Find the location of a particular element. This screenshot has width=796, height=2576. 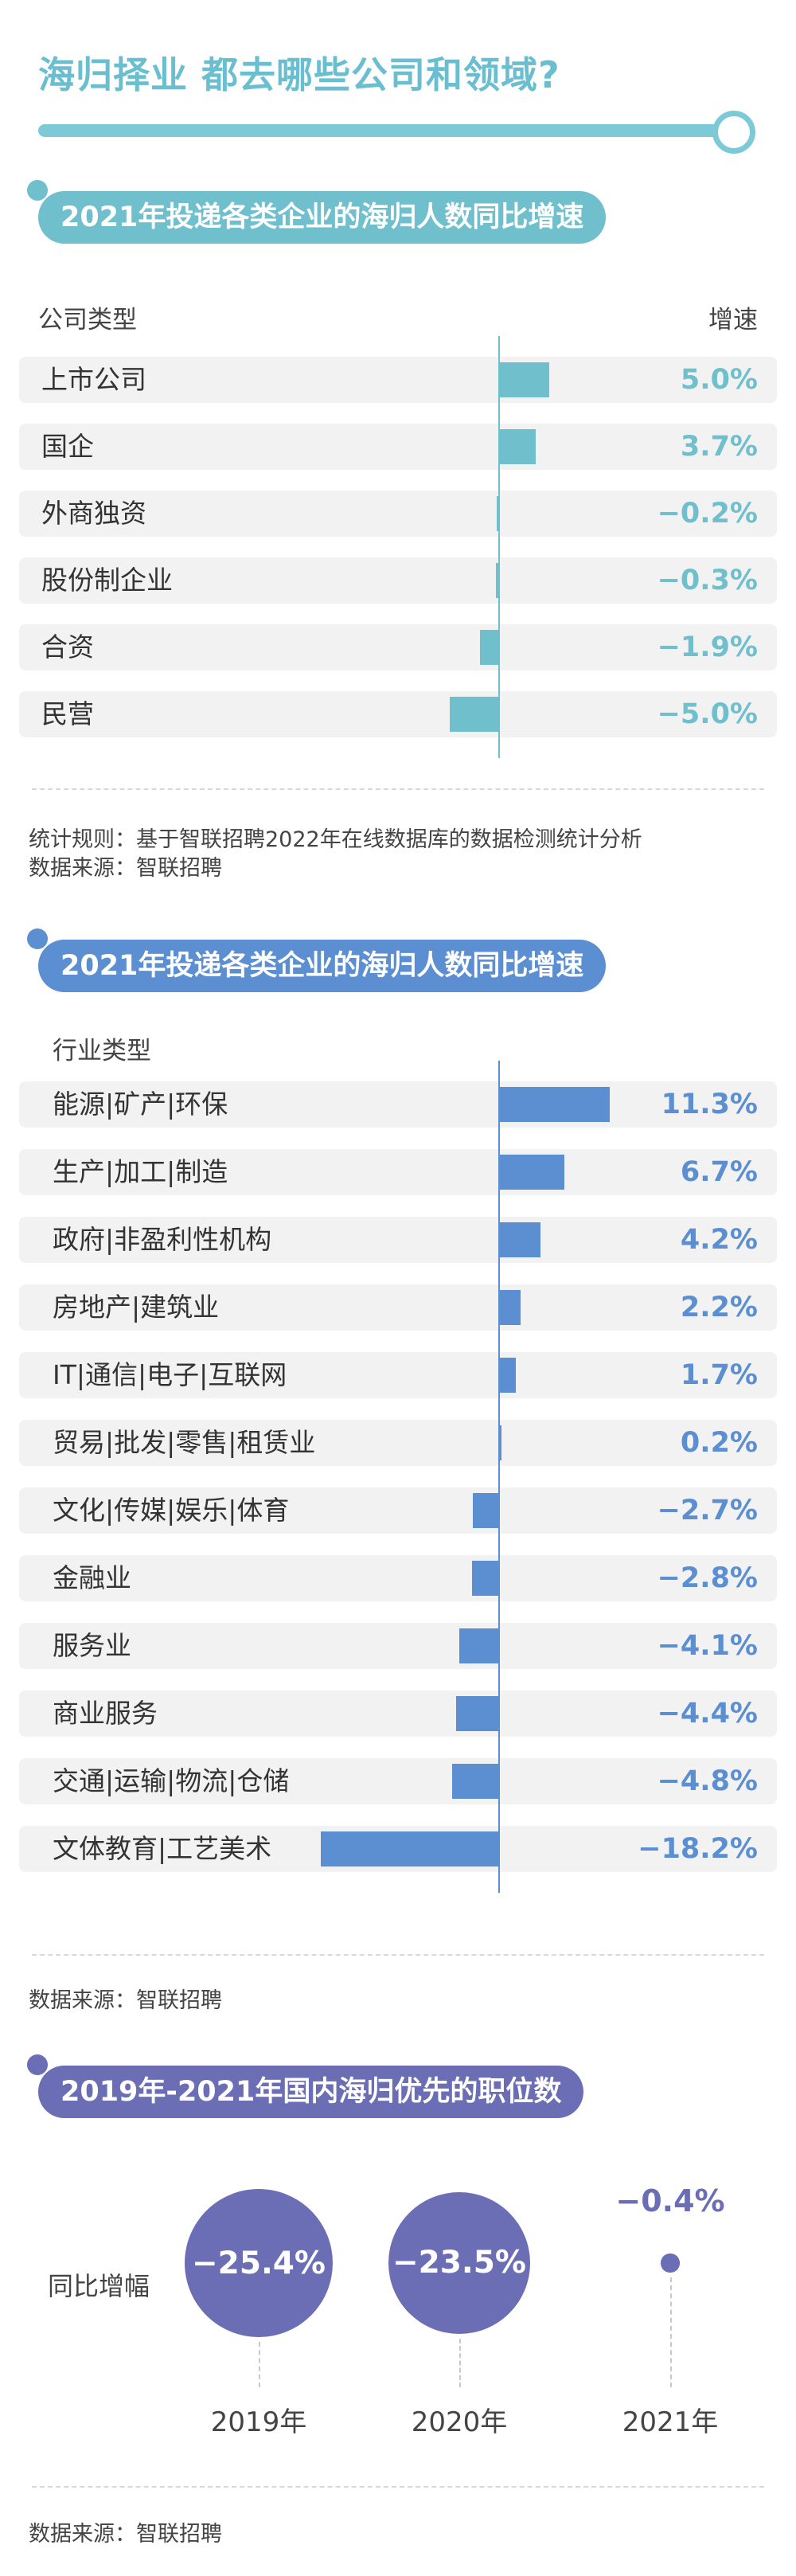

category-label: 股份制企业 is located at coordinates (107, 580).